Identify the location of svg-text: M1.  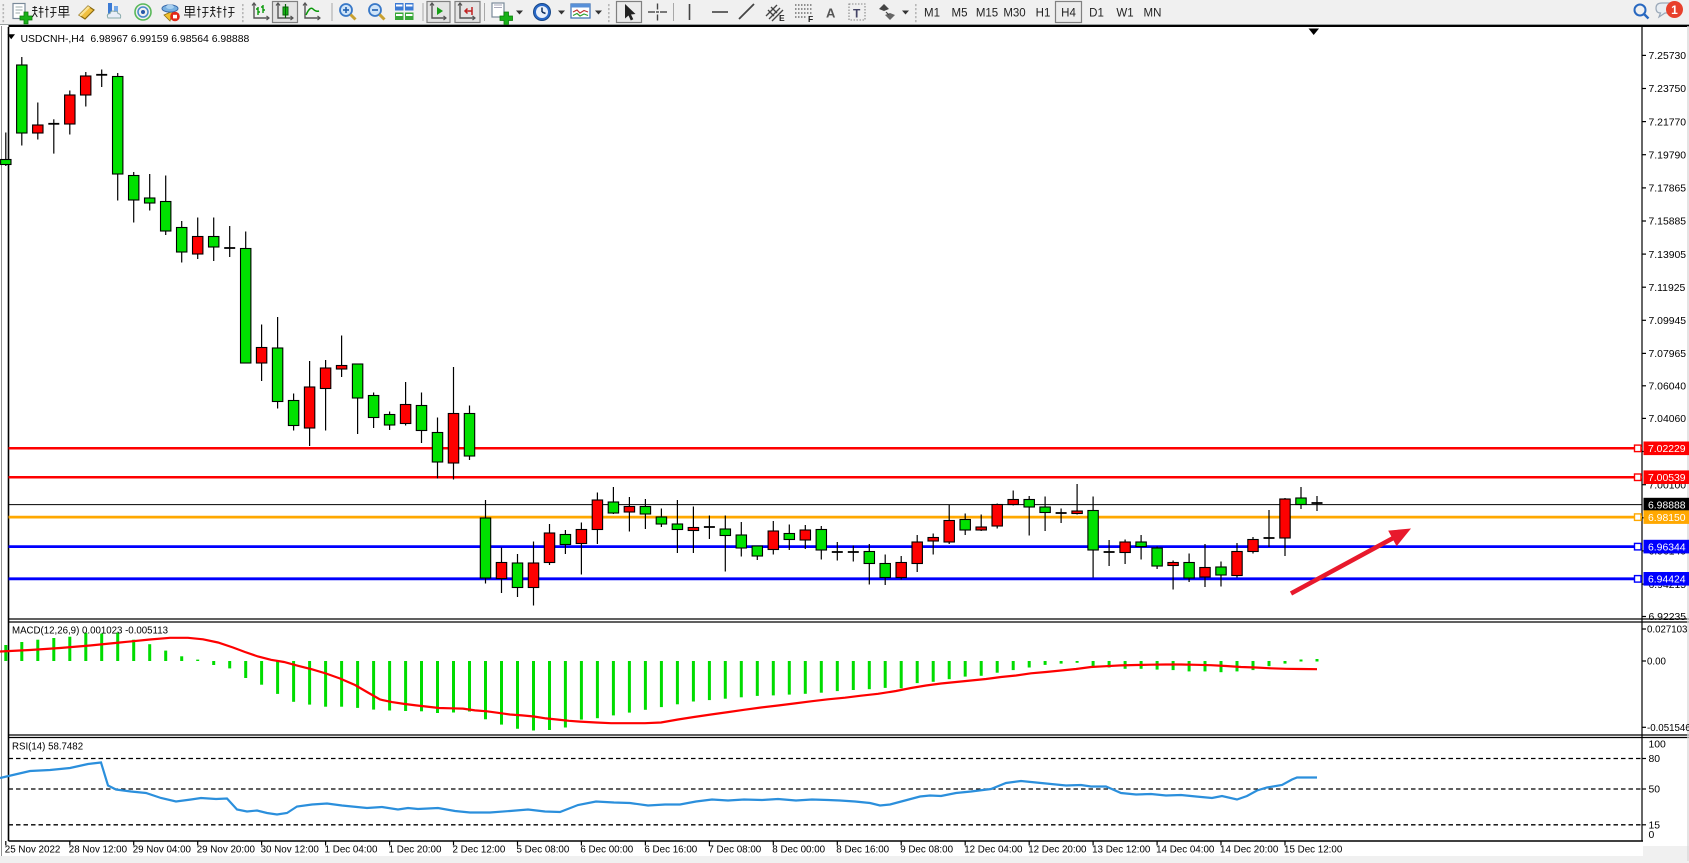
(932, 14).